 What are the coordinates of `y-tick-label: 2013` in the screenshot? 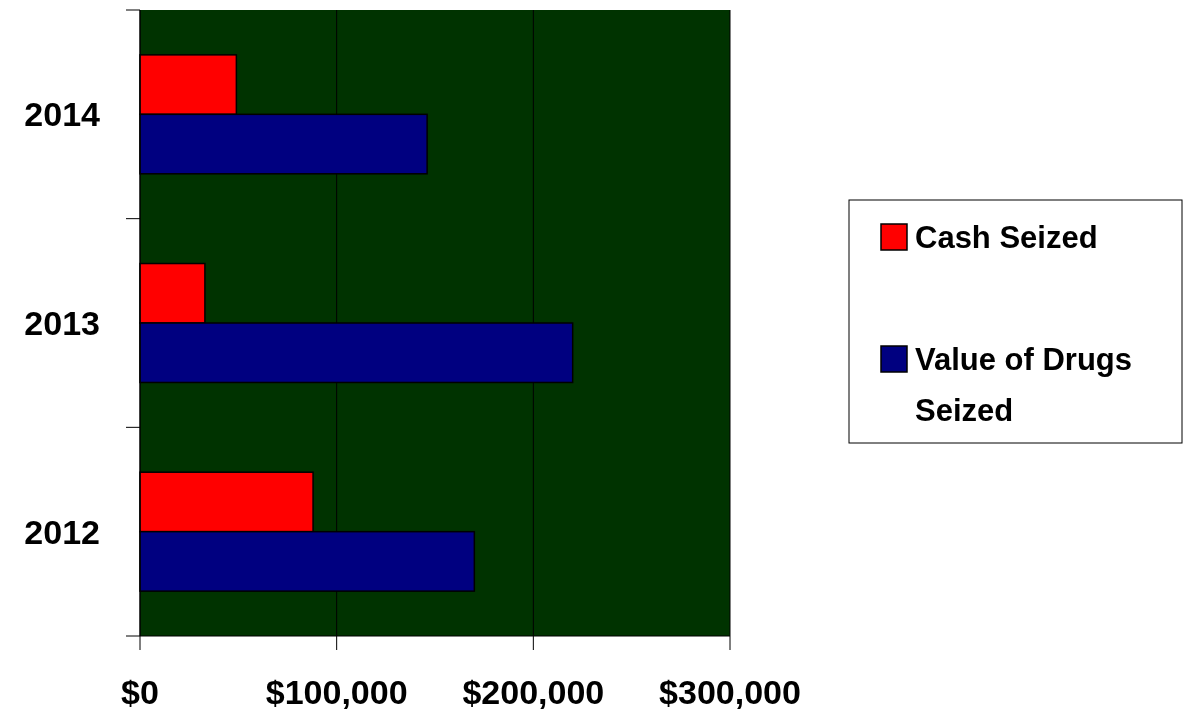 It's located at (62, 323).